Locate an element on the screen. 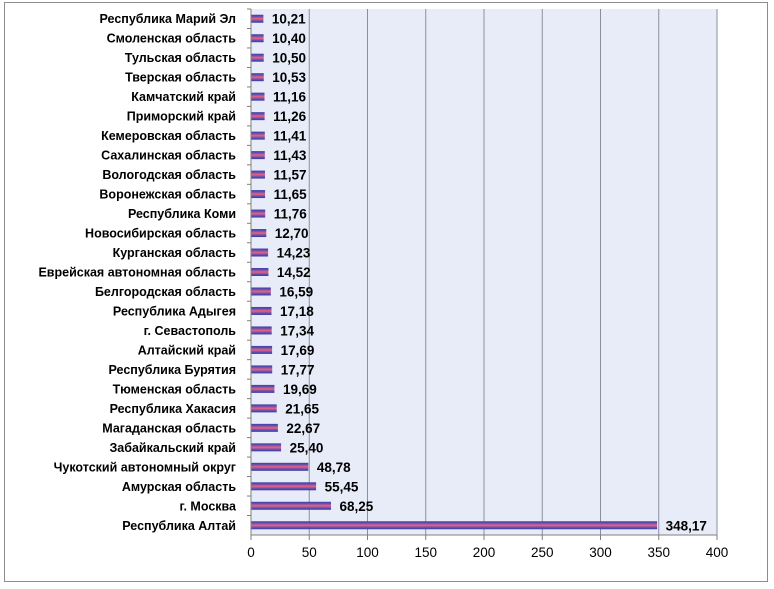 The width and height of the screenshot is (774, 589). value-label: 11,57 is located at coordinates (289, 175).